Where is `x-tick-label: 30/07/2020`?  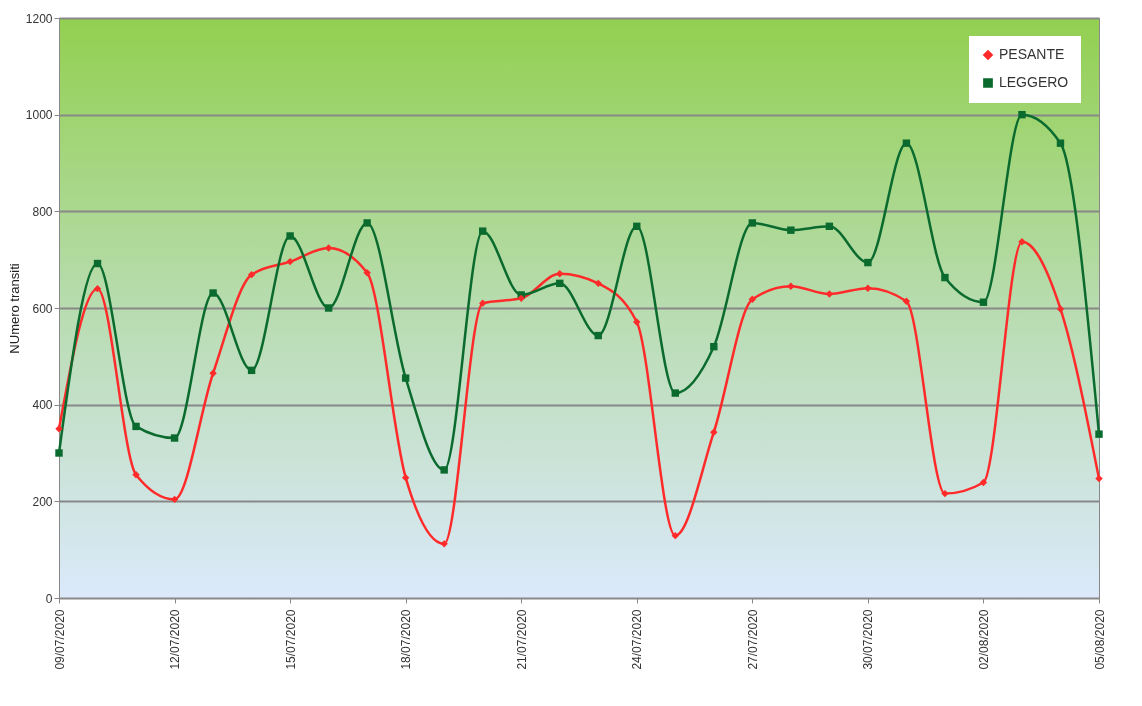 x-tick-label: 30/07/2020 is located at coordinates (868, 639).